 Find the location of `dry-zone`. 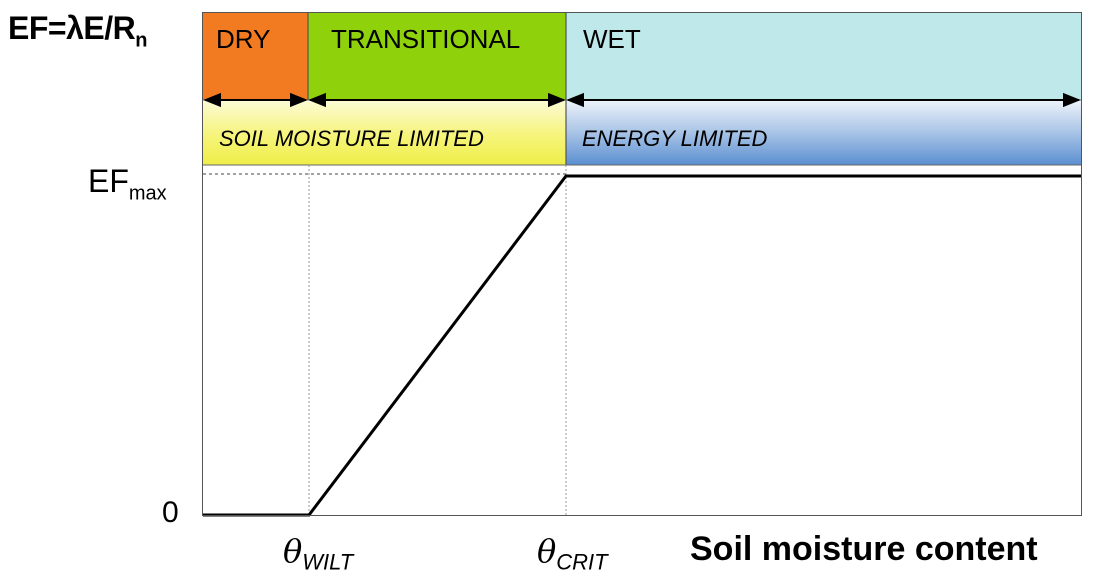

dry-zone is located at coordinates (255, 56).